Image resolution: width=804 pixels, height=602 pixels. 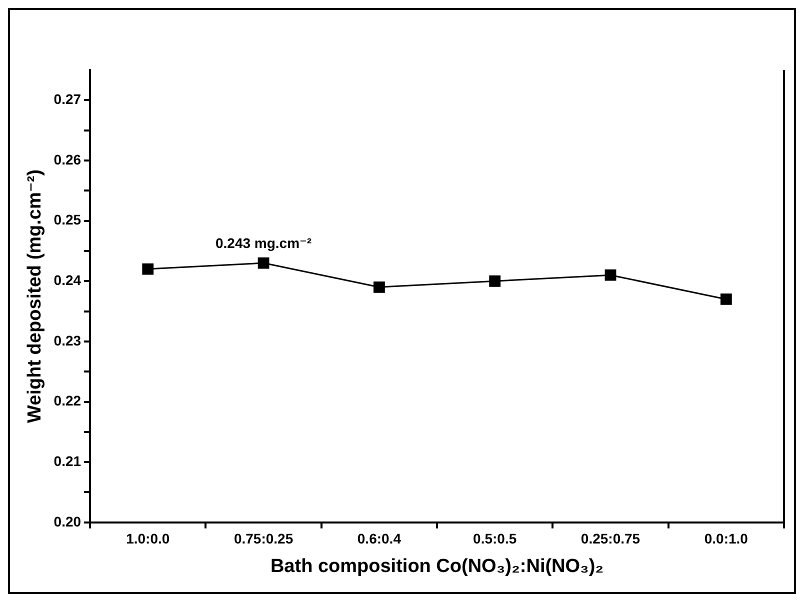 I want to click on x-tick-label: 0.0:1.0, so click(x=726, y=538).